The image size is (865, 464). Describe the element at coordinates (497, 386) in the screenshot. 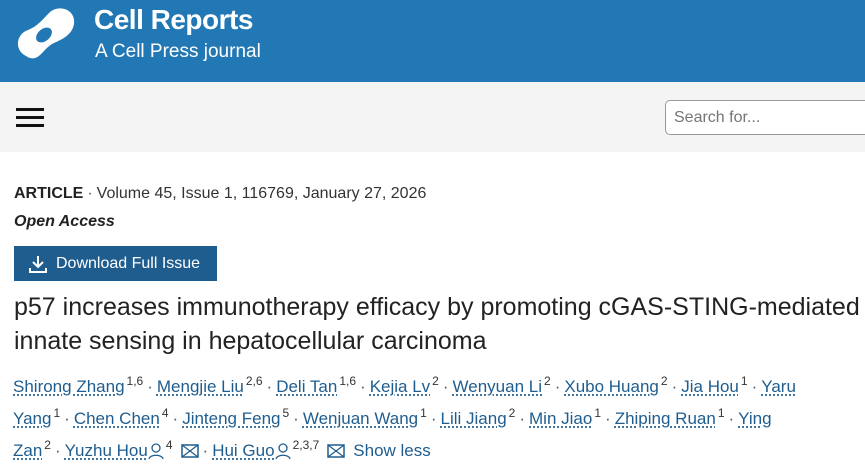

I see `author-name: Wenyuan Li` at that location.